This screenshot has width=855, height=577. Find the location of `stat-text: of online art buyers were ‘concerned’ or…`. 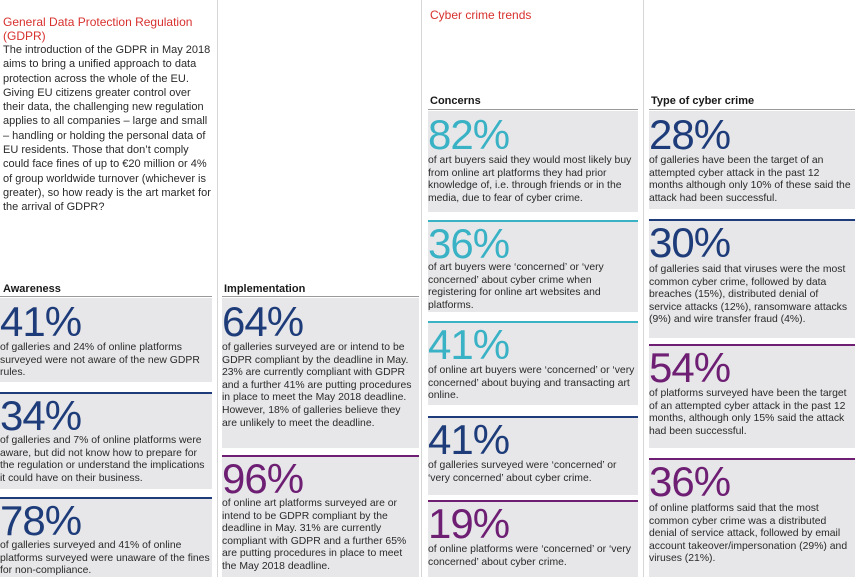

stat-text: of online art buyers were ‘concerned’ or… is located at coordinates (531, 383).